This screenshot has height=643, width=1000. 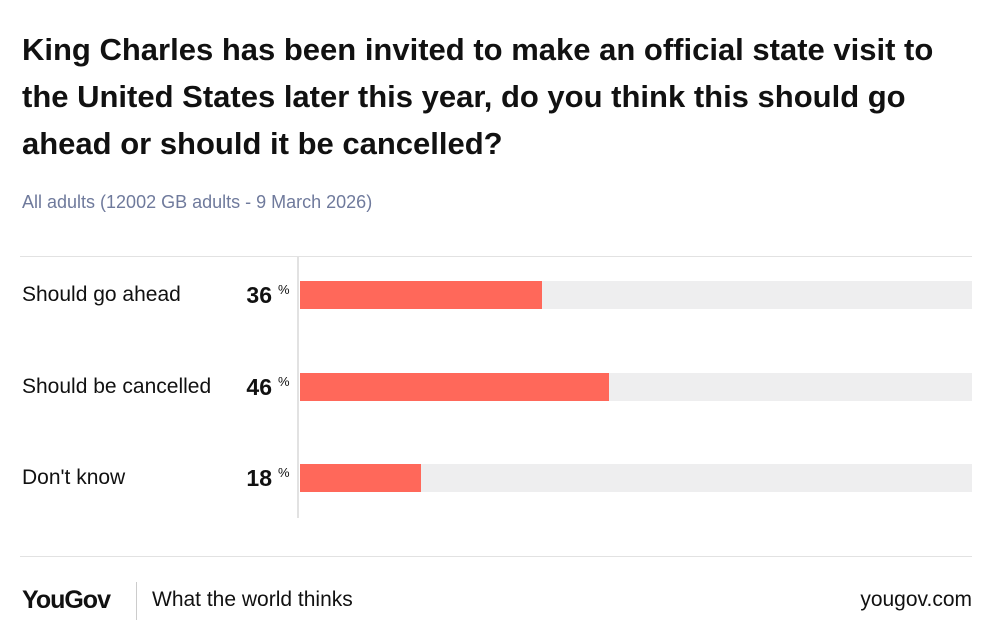 What do you see at coordinates (259, 478) in the screenshot?
I see `value-label: 18` at bounding box center [259, 478].